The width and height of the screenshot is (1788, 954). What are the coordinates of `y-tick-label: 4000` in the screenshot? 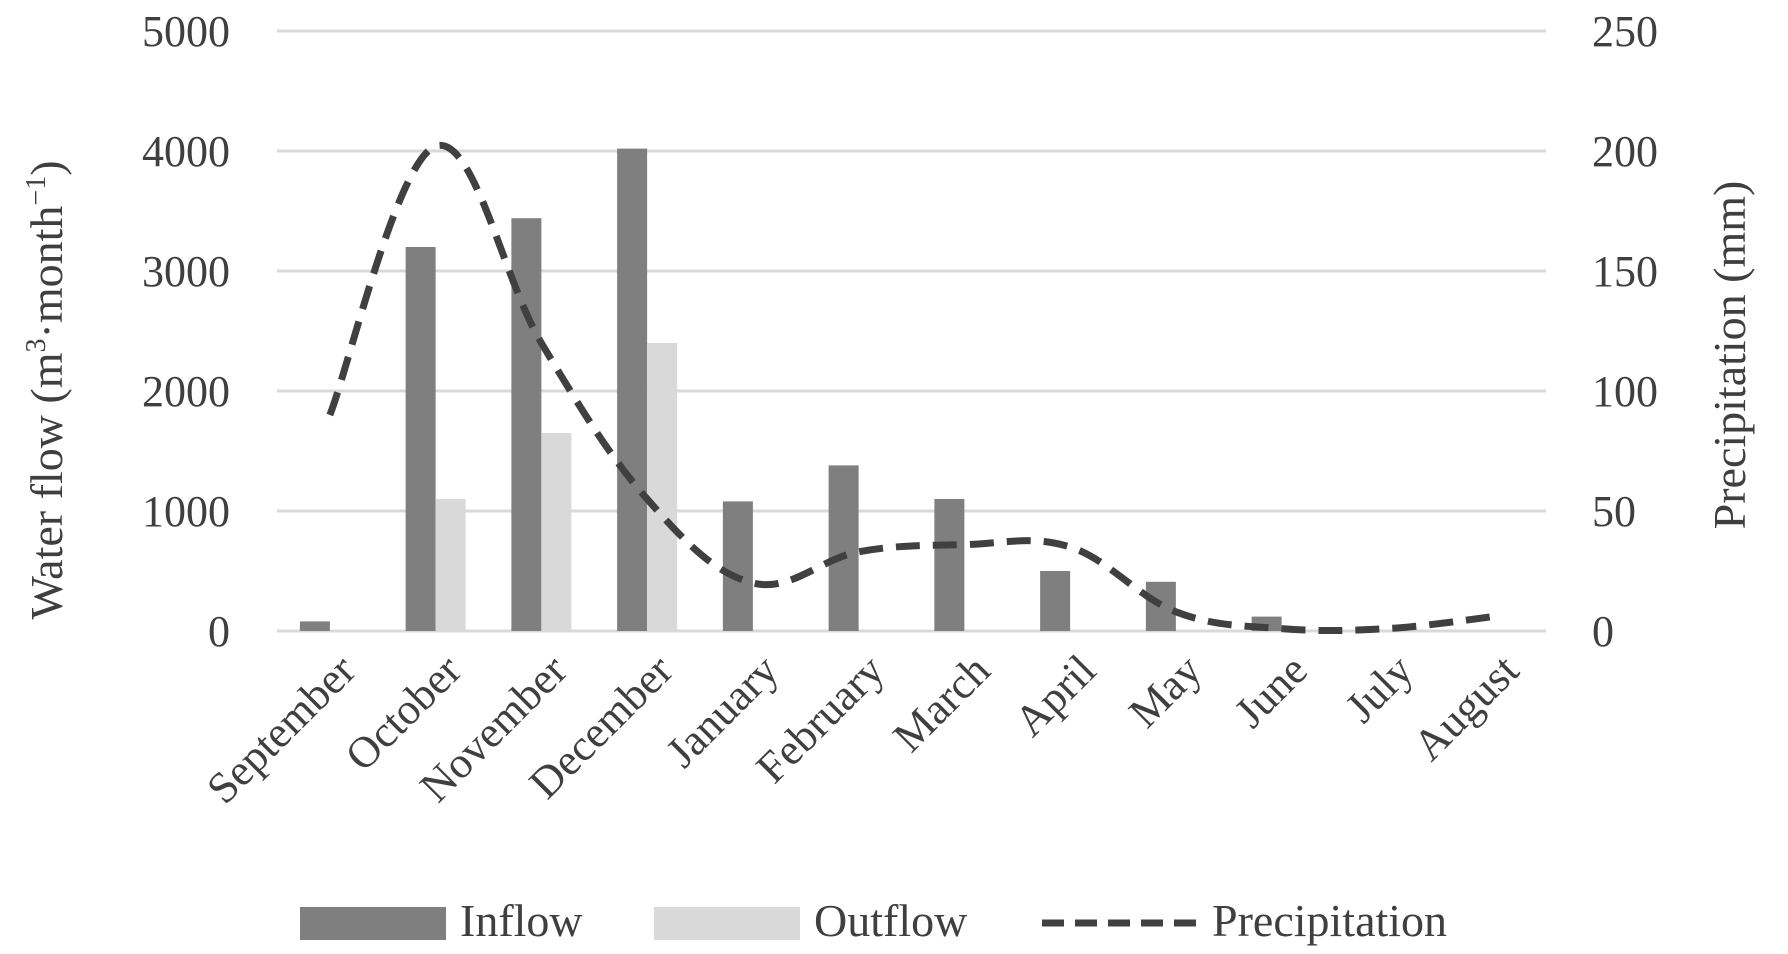 It's located at (186, 151).